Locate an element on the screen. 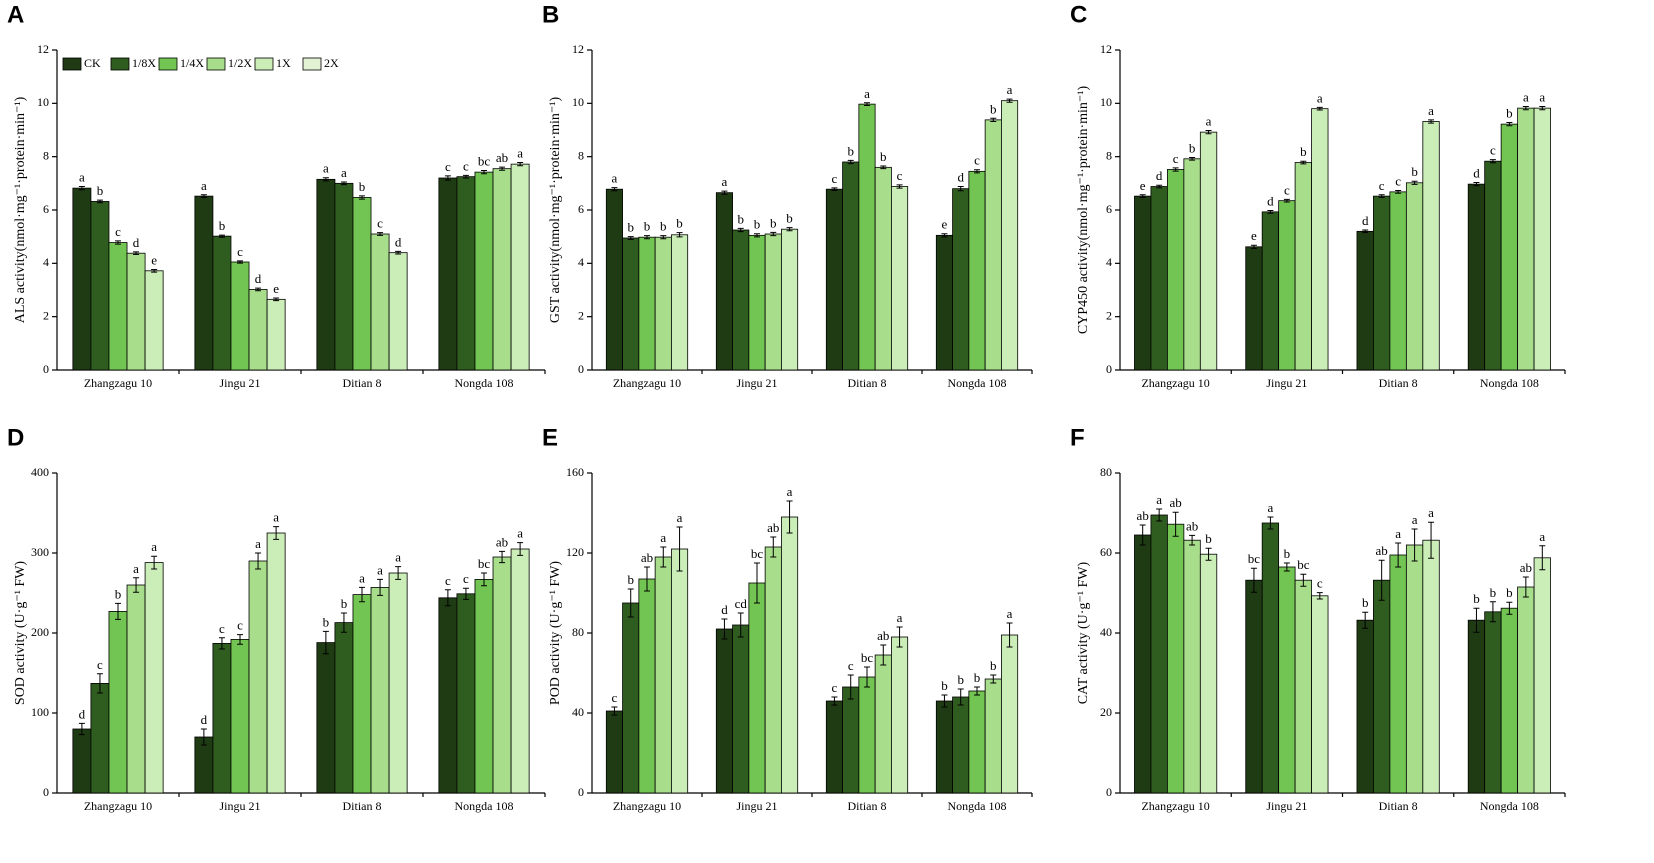 This screenshot has width=1654, height=863. significance-label: bc is located at coordinates (484, 563).